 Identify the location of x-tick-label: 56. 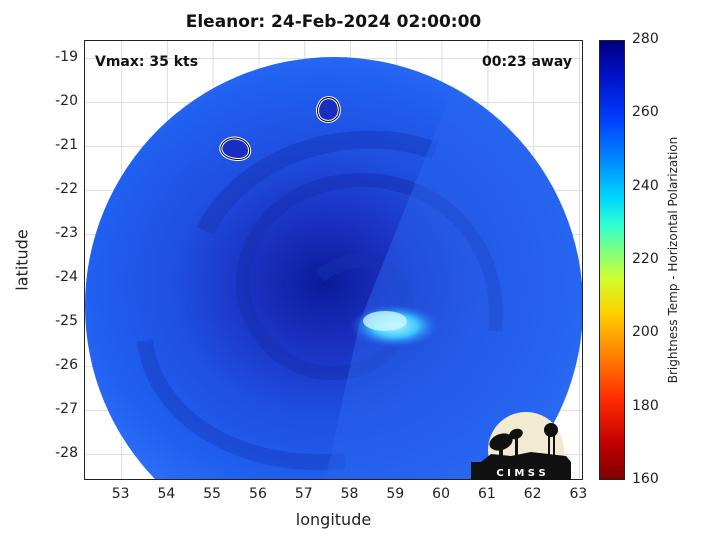
(258, 494).